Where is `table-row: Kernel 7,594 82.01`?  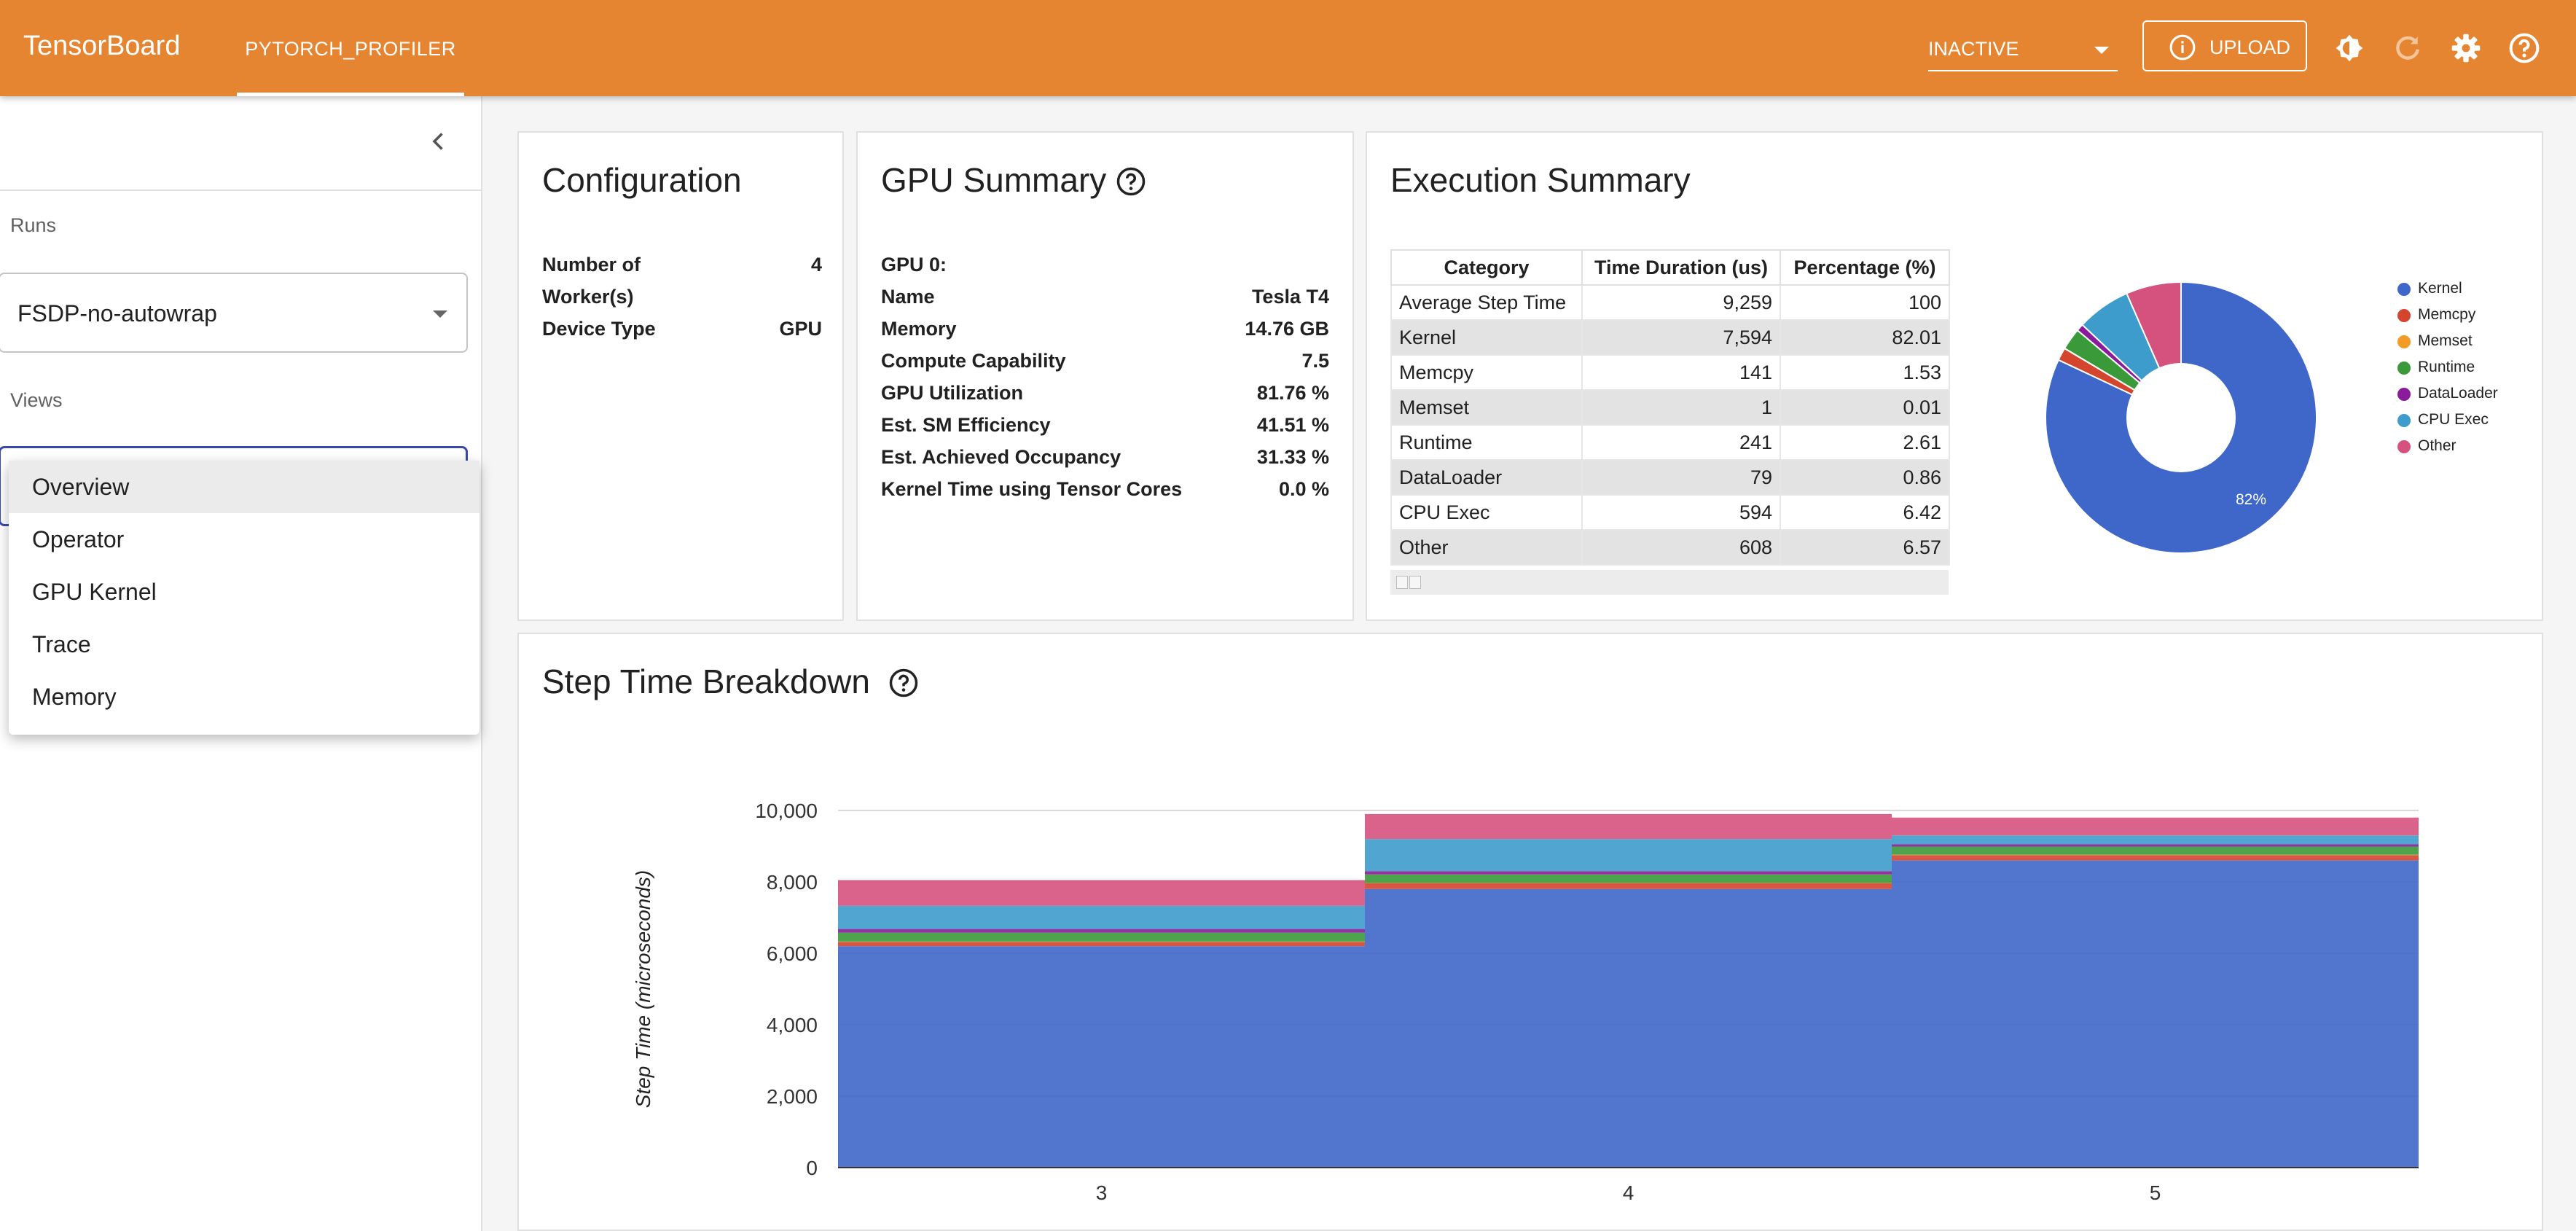 table-row: Kernel 7,594 82.01 is located at coordinates (1670, 337).